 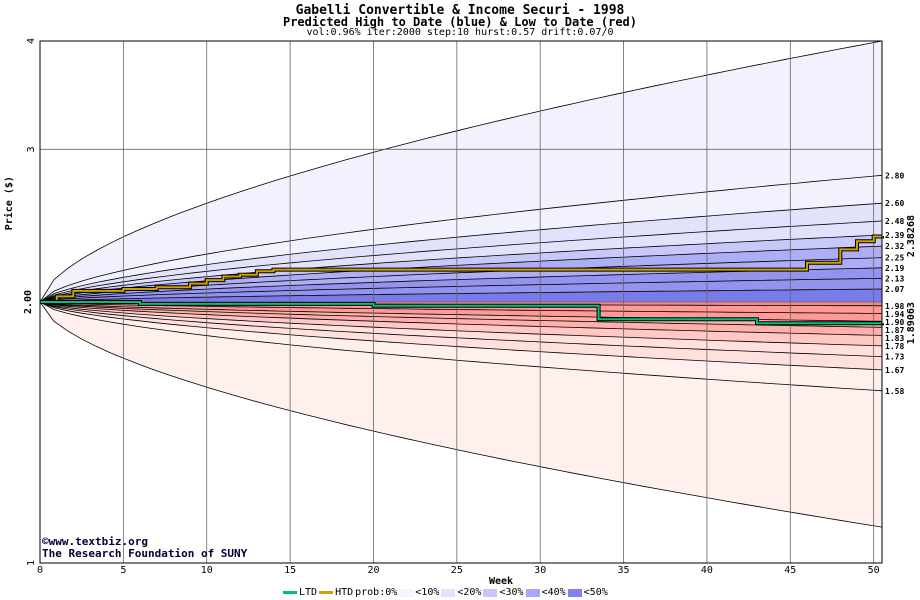 I want to click on band-label: 2.13, so click(x=894, y=278).